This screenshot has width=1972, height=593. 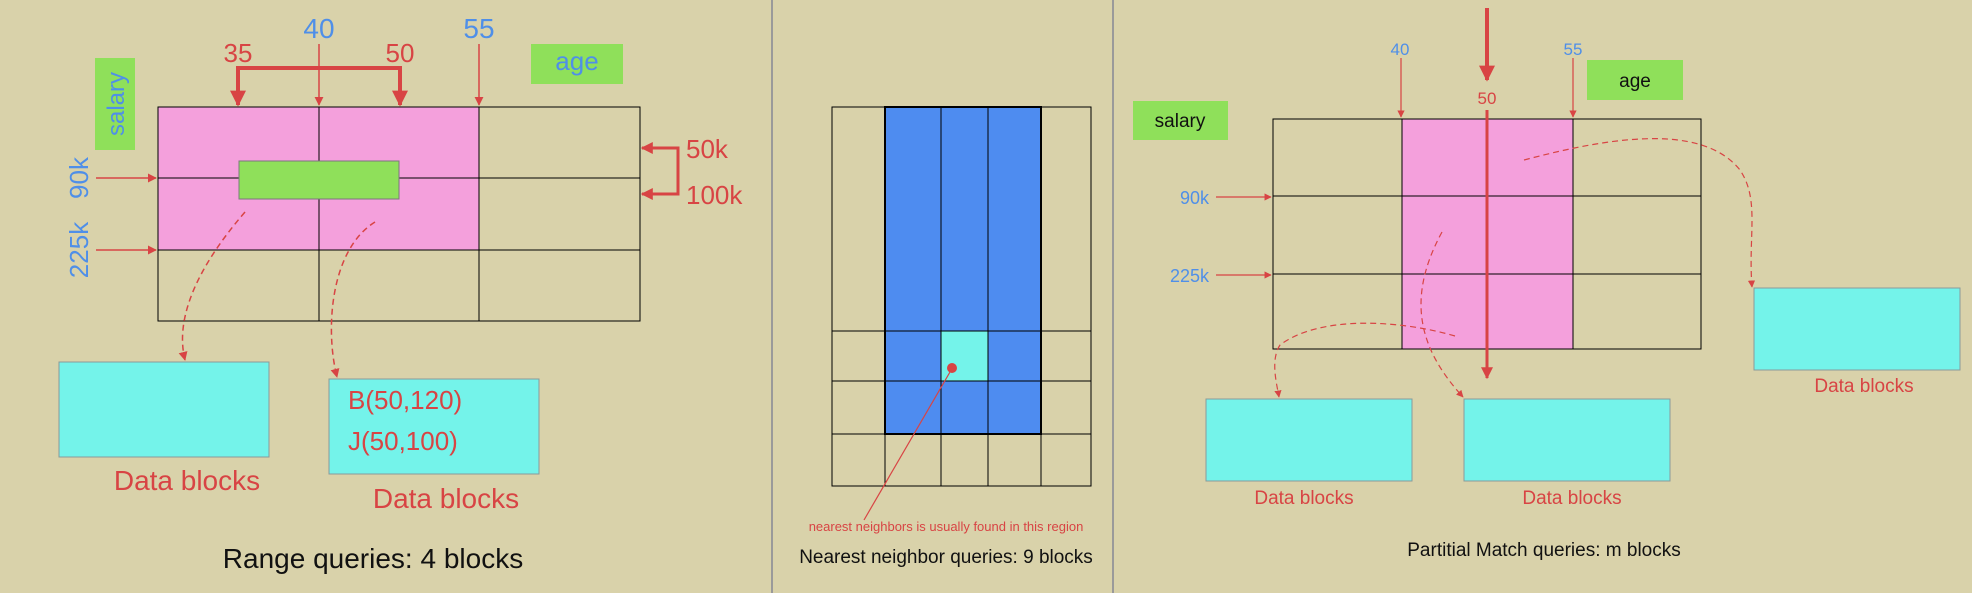 I want to click on search-region, so click(x=963, y=270).